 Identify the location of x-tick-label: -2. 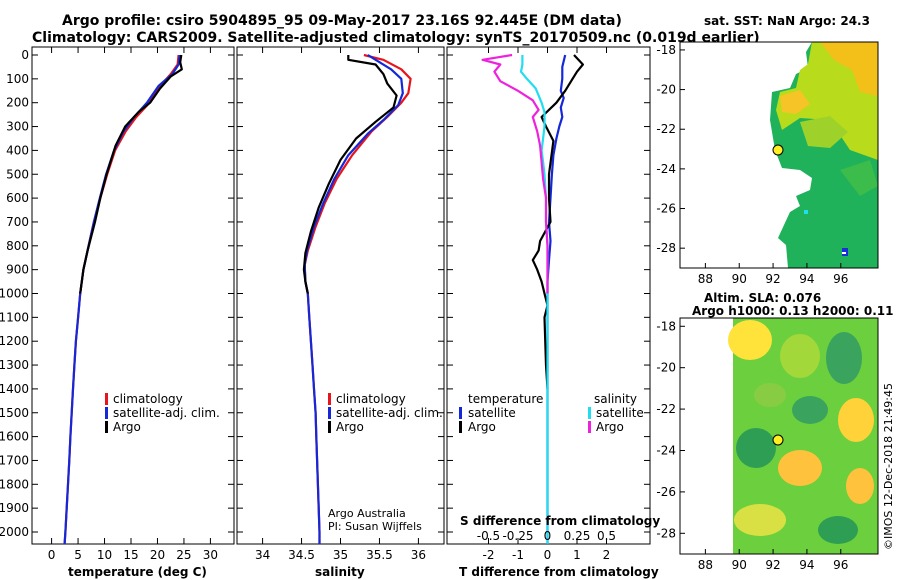
(489, 555).